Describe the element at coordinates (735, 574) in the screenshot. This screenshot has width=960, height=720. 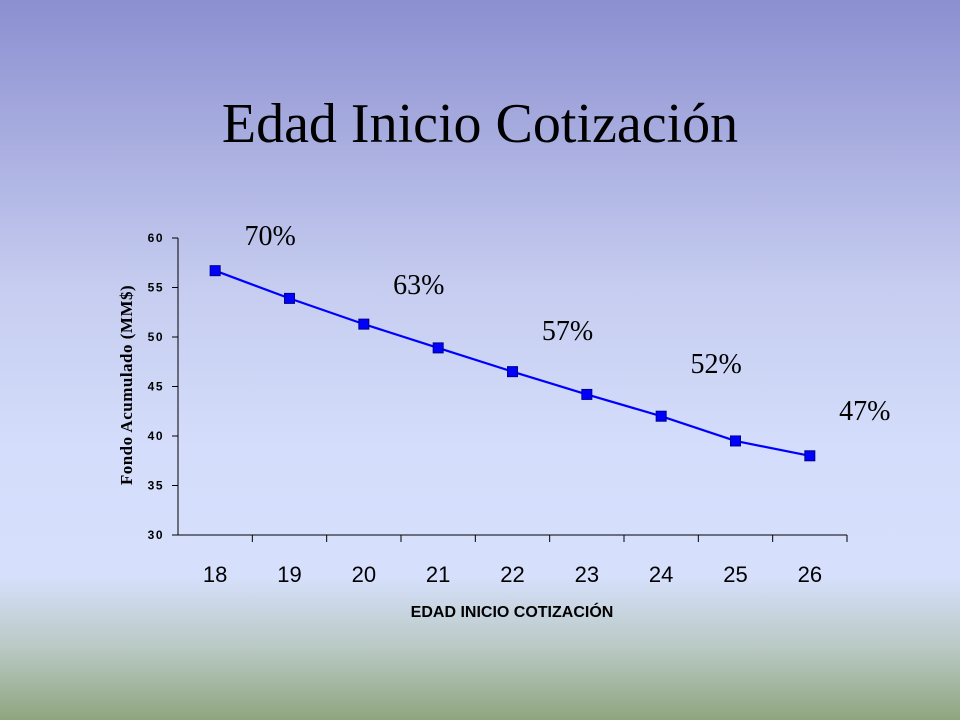
I see `x-tick-label: 25` at that location.